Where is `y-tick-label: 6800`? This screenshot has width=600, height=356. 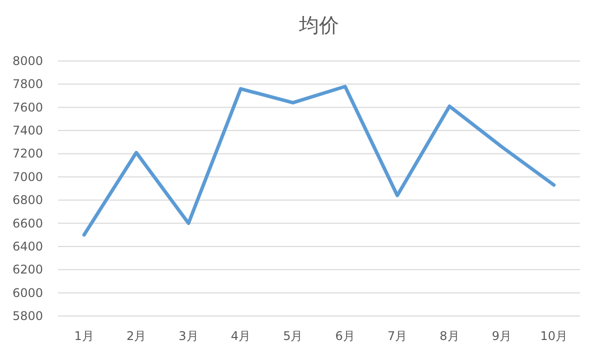
y-tick-label: 6800 is located at coordinates (27, 200).